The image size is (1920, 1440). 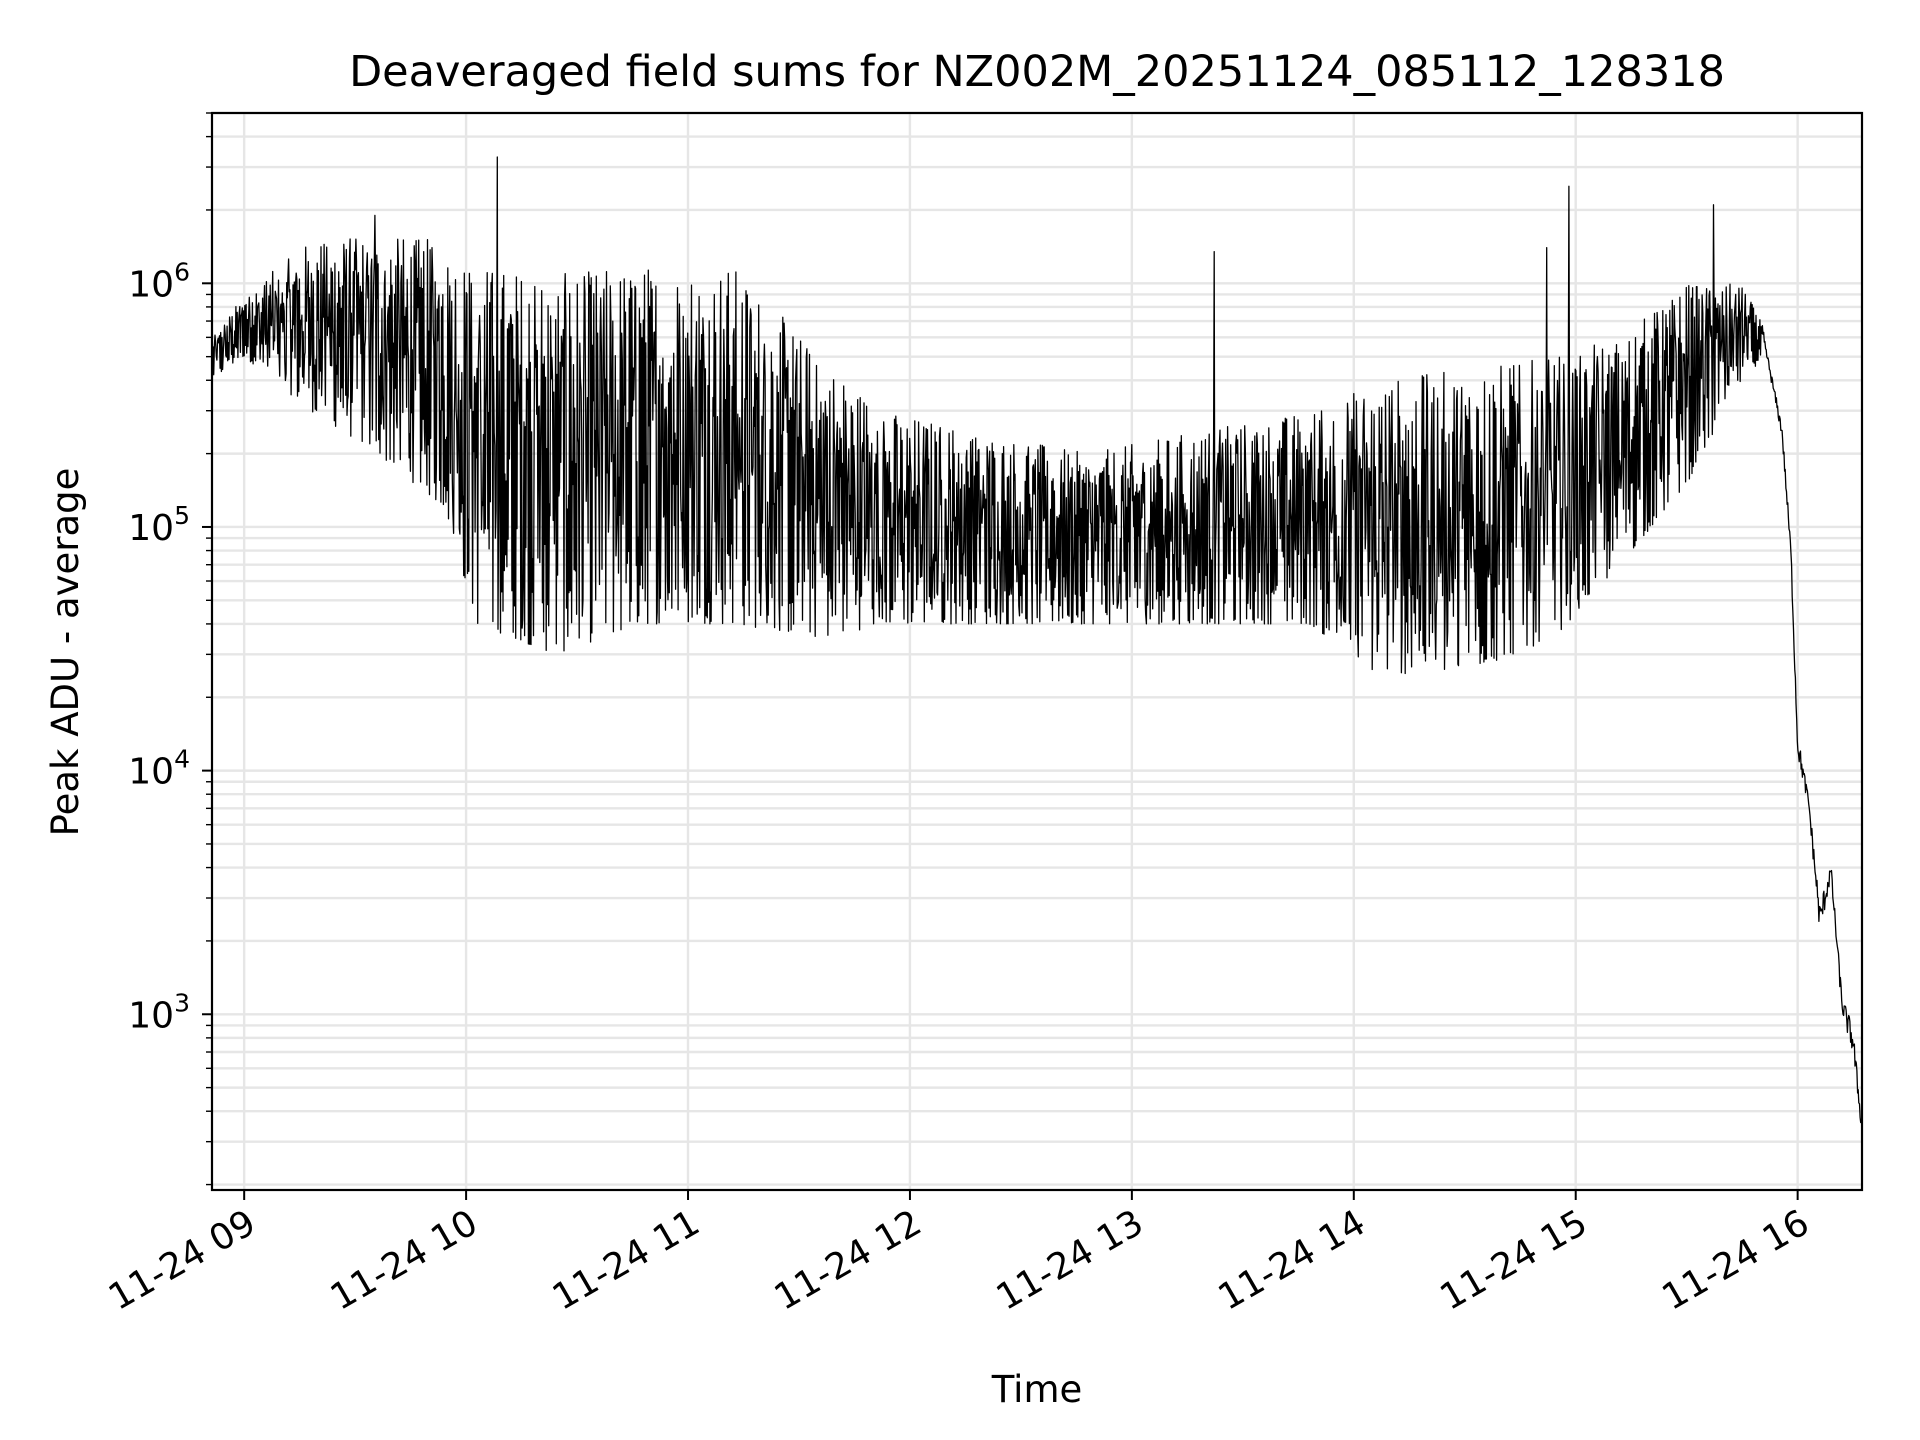 I want to click on x-tick-label: 11-24 12, so click(x=848, y=1260).